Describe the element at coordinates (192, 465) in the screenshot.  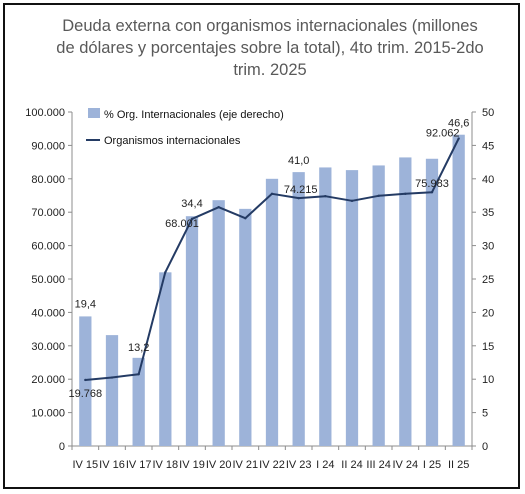
I see `x-axis-tick-label: IV 19` at that location.